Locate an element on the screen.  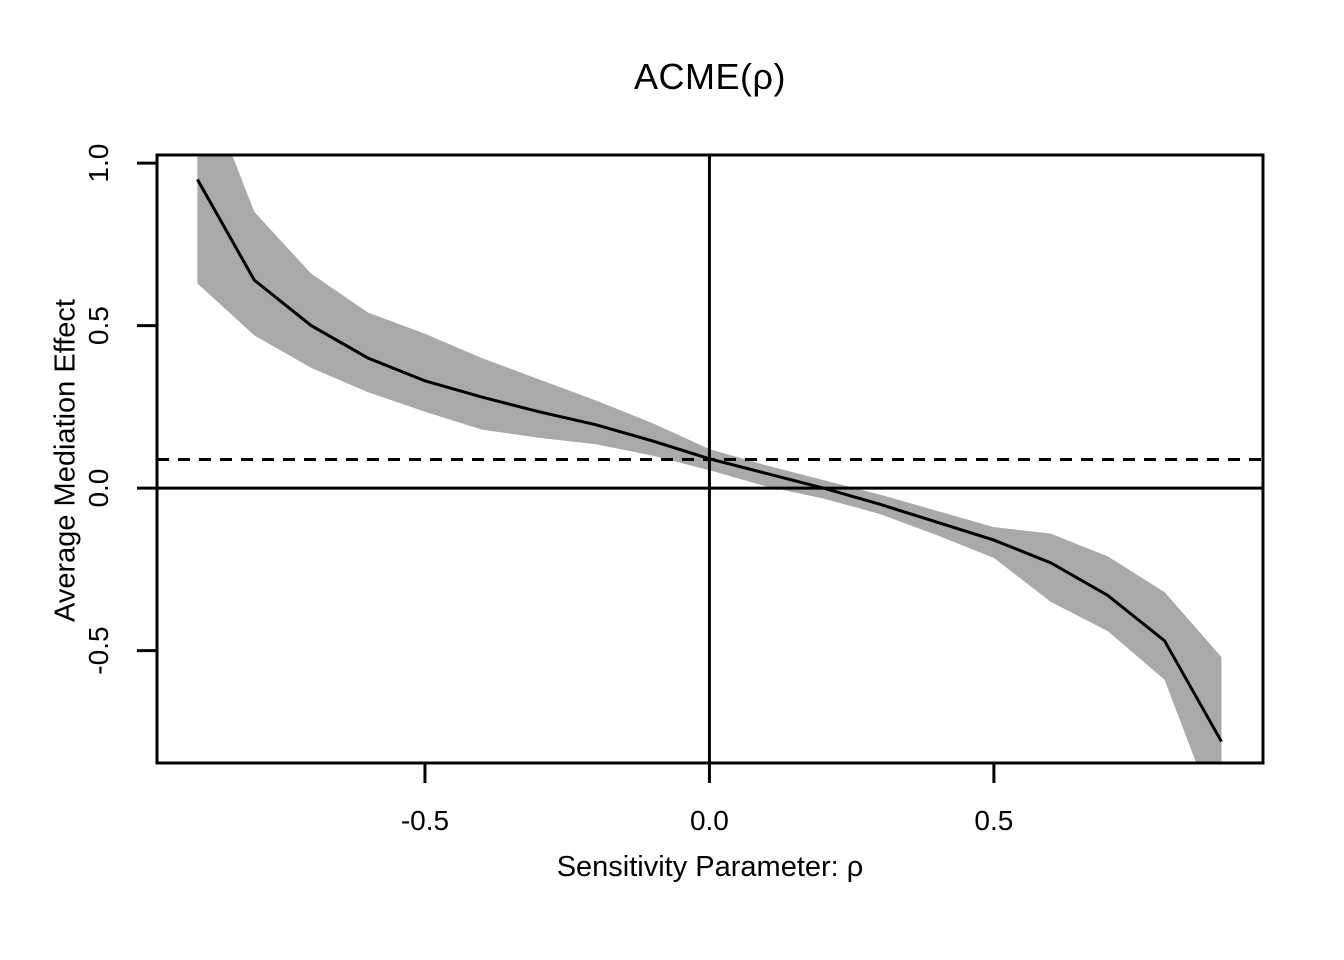
x-tick-label: 0.5 is located at coordinates (993, 820).